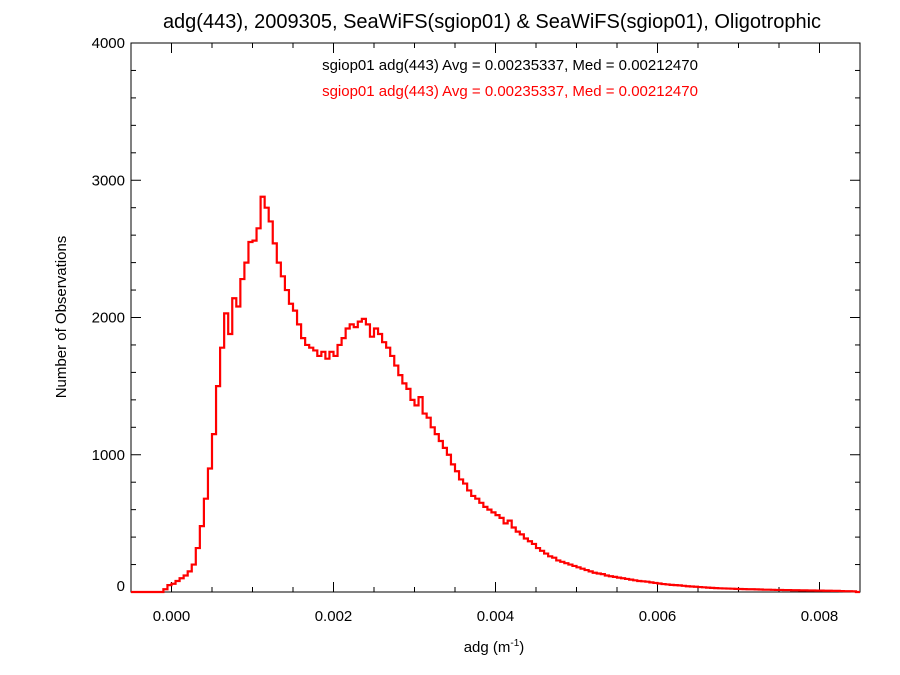 The image size is (900, 675). What do you see at coordinates (108, 43) in the screenshot?
I see `y-tick-label: 4000` at bounding box center [108, 43].